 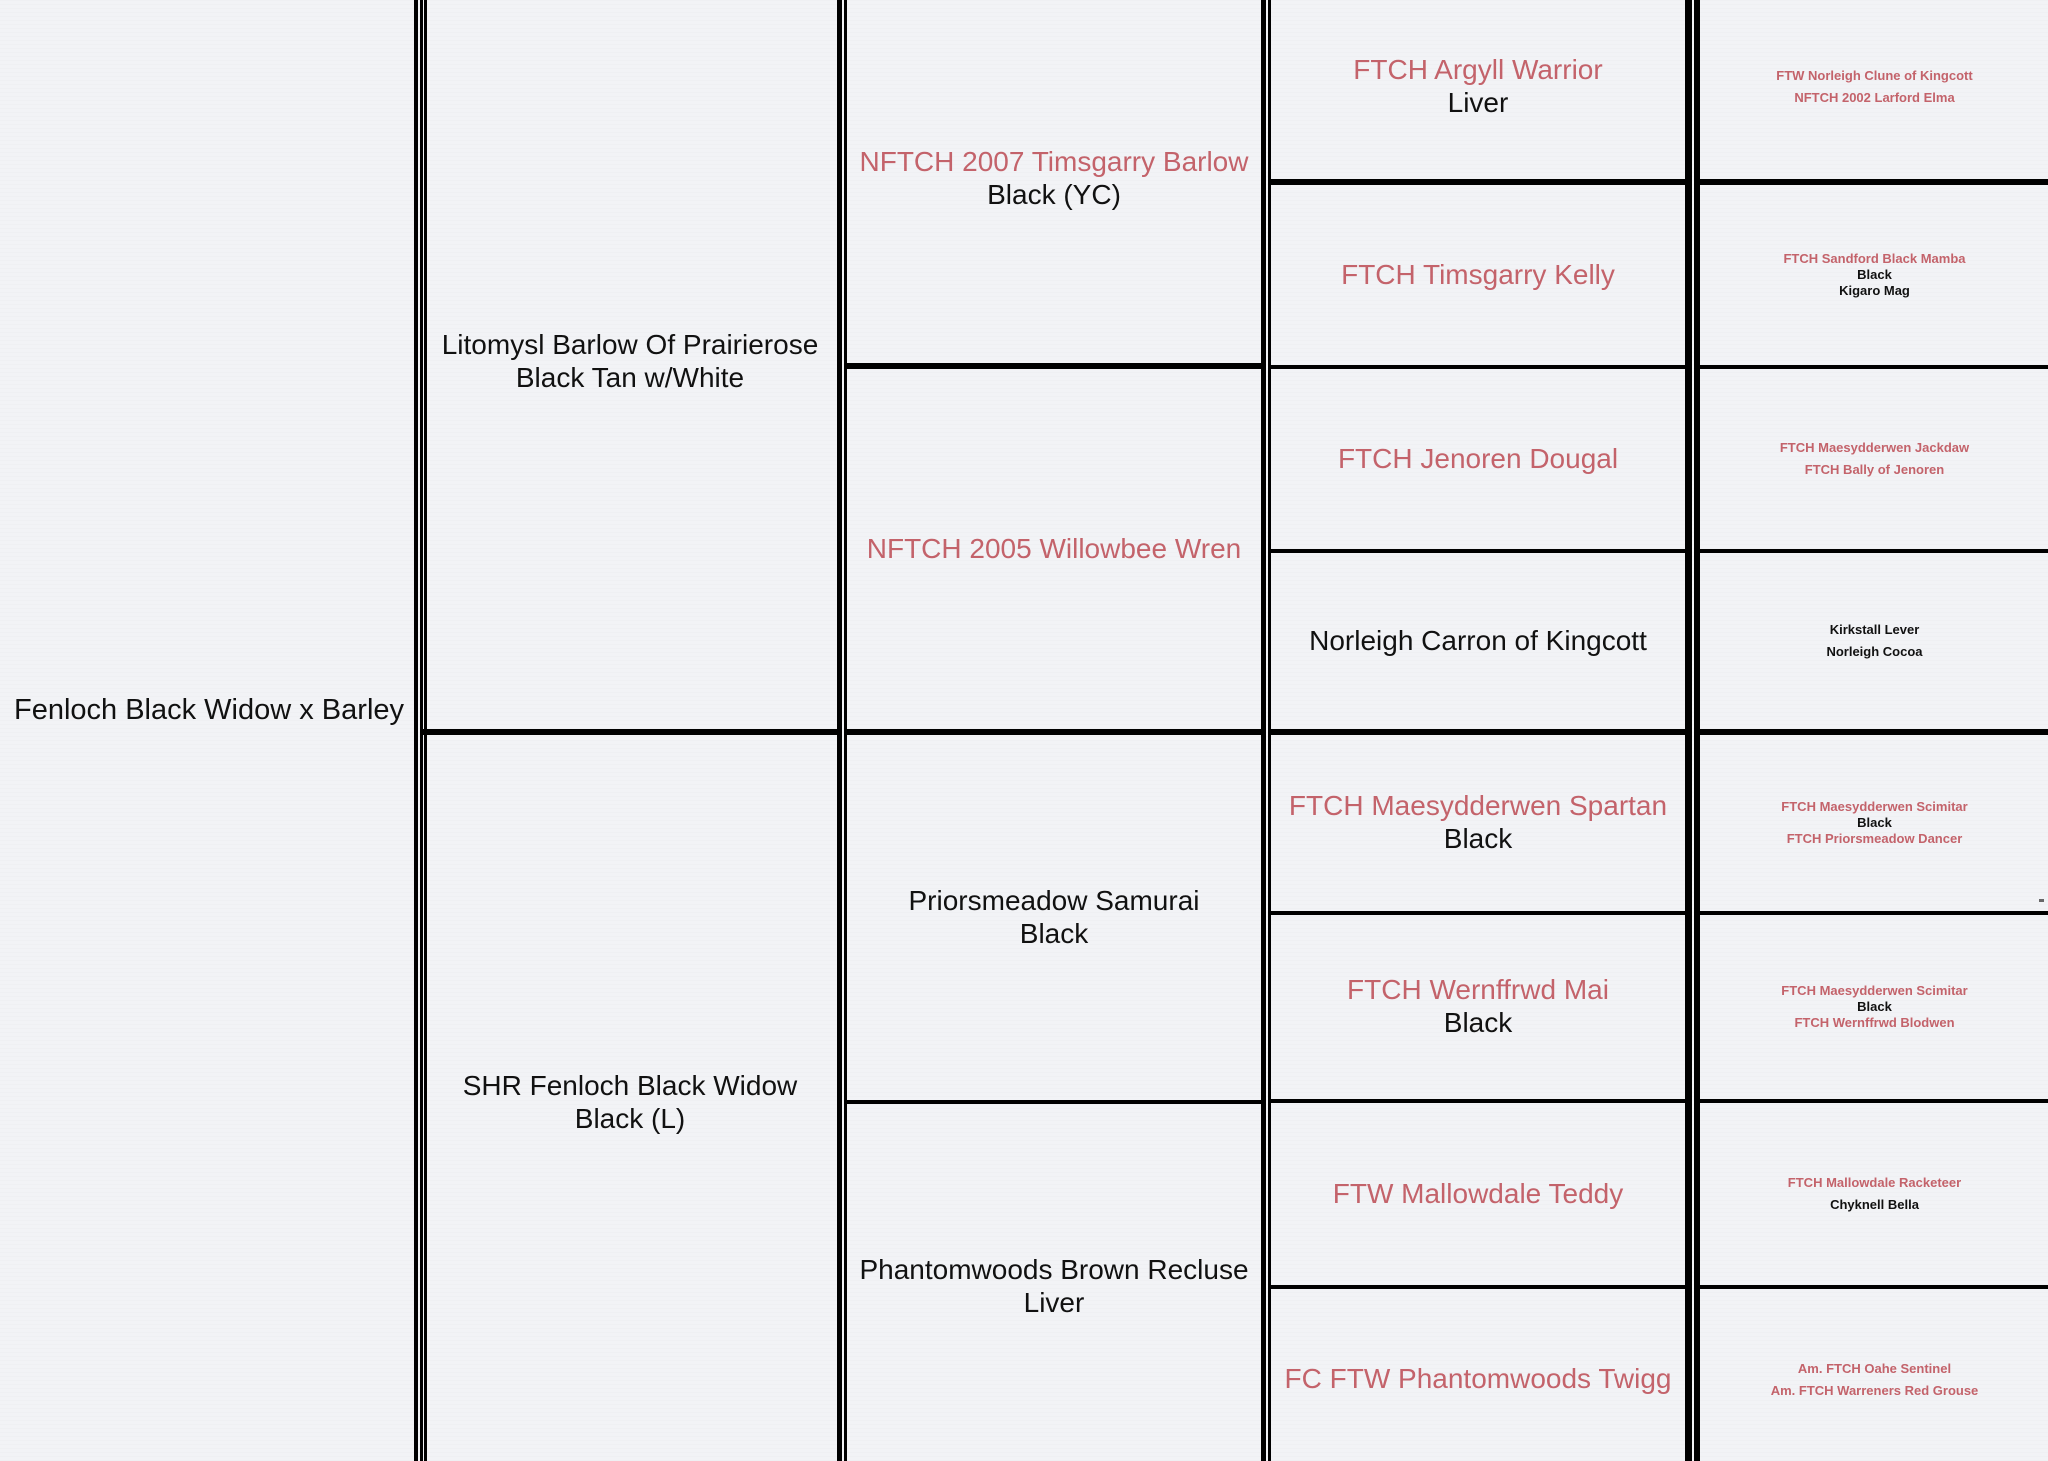 I want to click on gen5-line-6-1: Chyknell Bella, so click(x=1874, y=1204).